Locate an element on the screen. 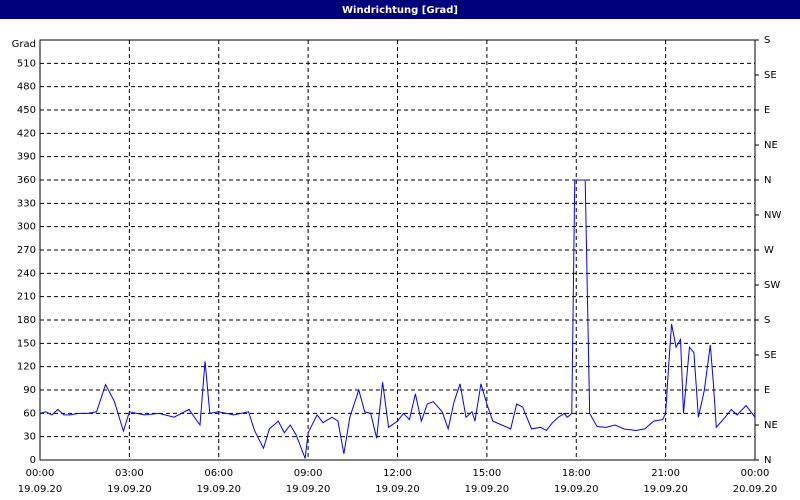 This screenshot has width=800, height=500. y-tick-label: 360 is located at coordinates (26, 180).